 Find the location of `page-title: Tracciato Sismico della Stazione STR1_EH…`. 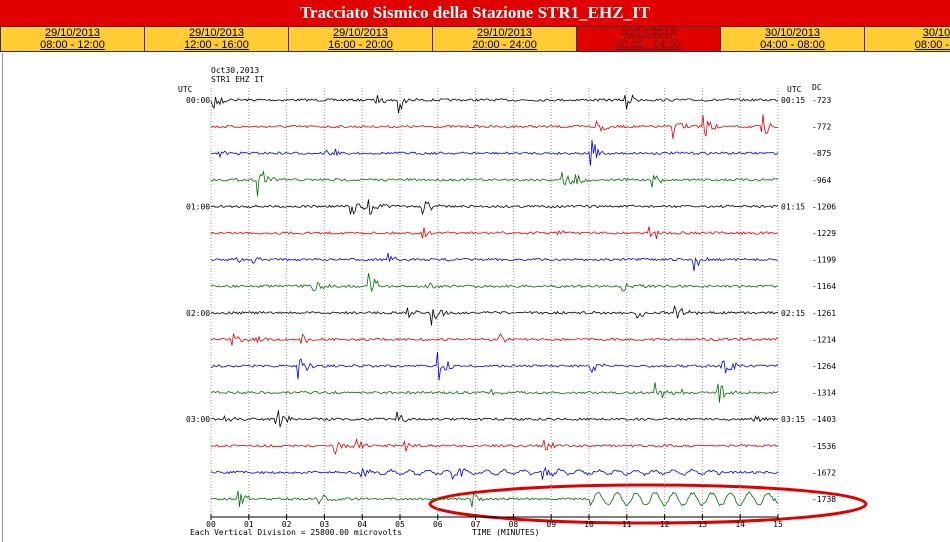

page-title: Tracciato Sismico della Stazione STR1_EH… is located at coordinates (475, 13).